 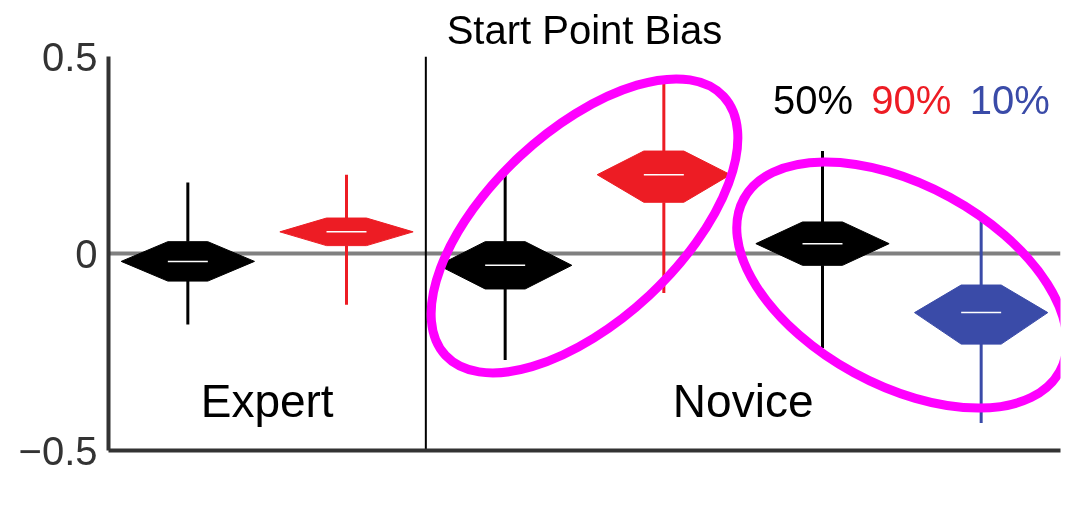 What do you see at coordinates (69, 56) in the screenshot?
I see `y-tick-label: 0.5` at bounding box center [69, 56].